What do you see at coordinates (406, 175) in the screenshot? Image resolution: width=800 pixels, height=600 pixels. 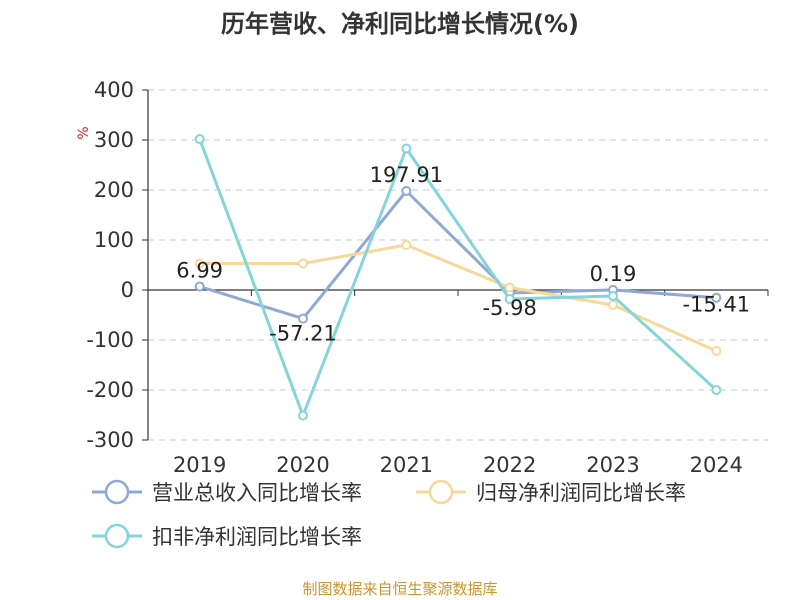 I see `data-label: 197.91` at bounding box center [406, 175].